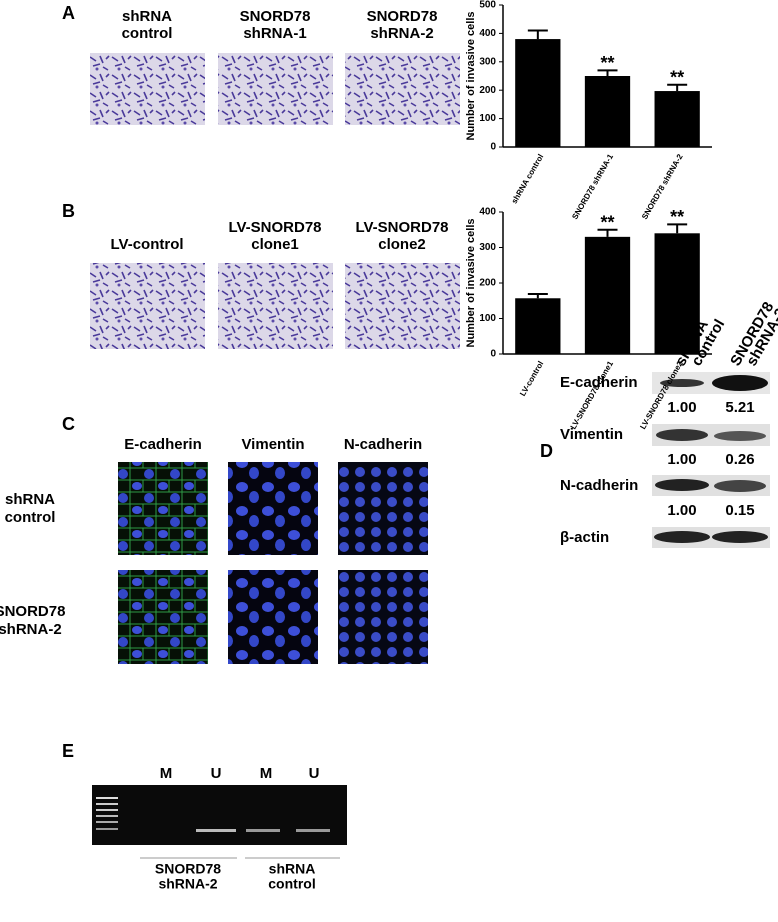 The width and height of the screenshot is (778, 922). Describe the element at coordinates (68, 211) in the screenshot. I see `panel-label: B` at that location.